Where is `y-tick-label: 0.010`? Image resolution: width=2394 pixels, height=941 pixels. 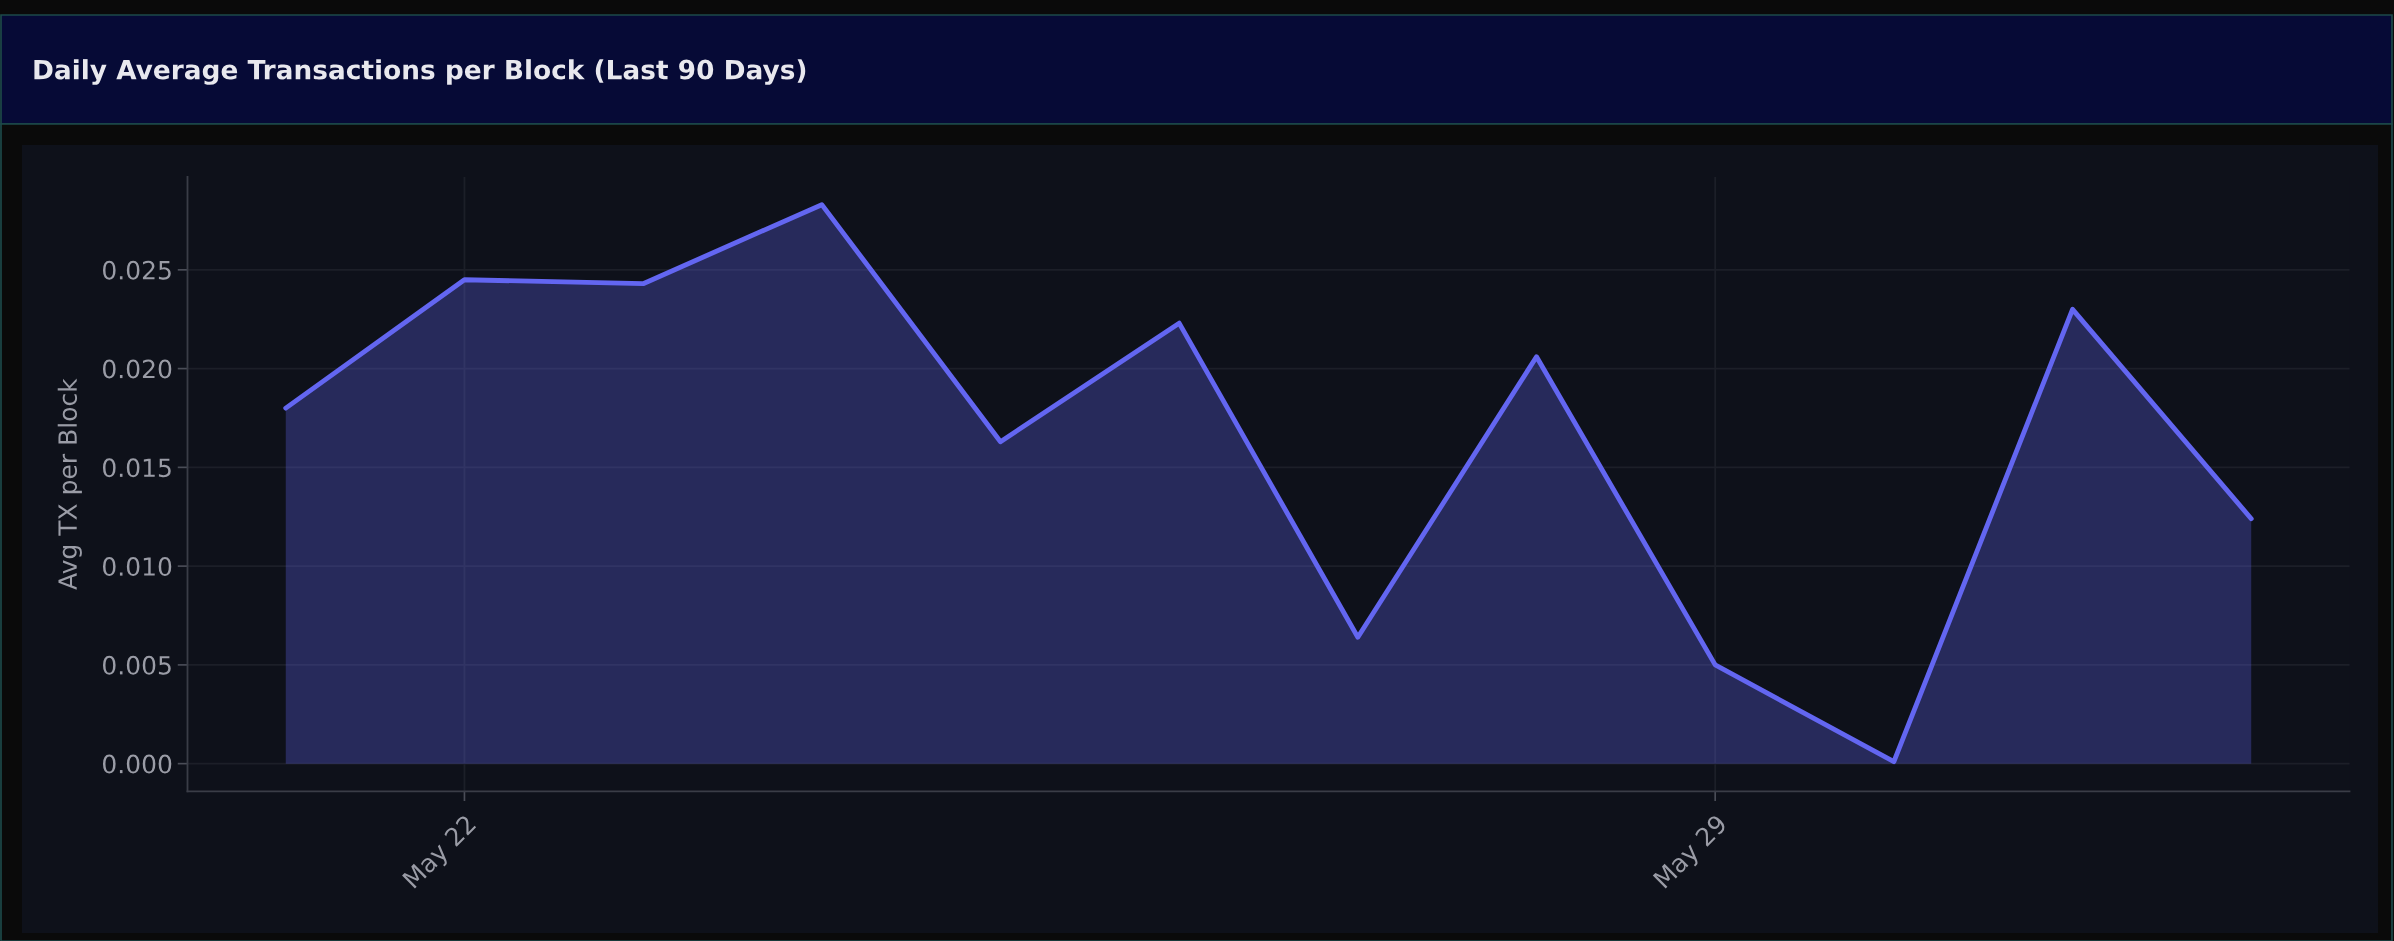
y-tick-label: 0.010 is located at coordinates (137, 566).